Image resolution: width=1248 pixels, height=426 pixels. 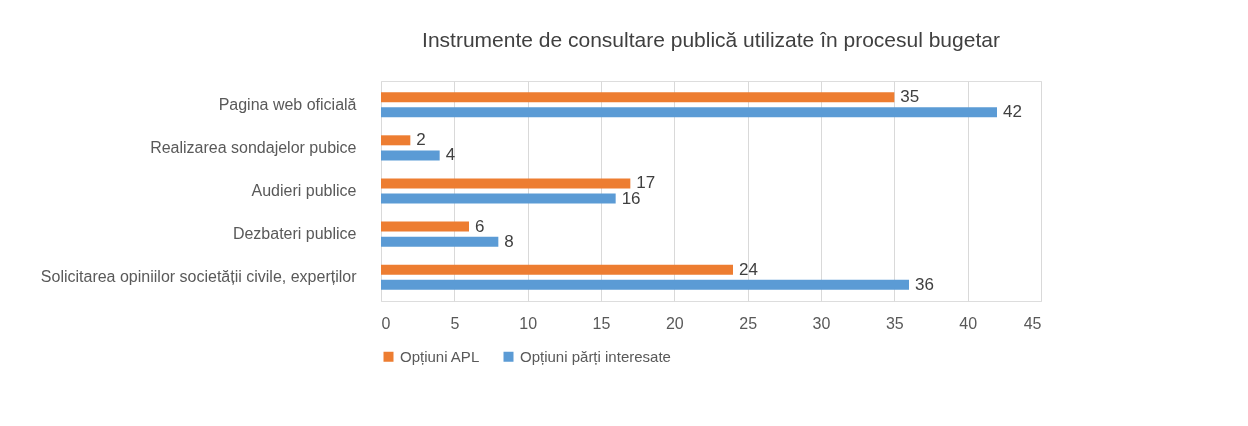 What do you see at coordinates (595, 356) in the screenshot?
I see `legend-label: Opțiuni părți interesate` at bounding box center [595, 356].